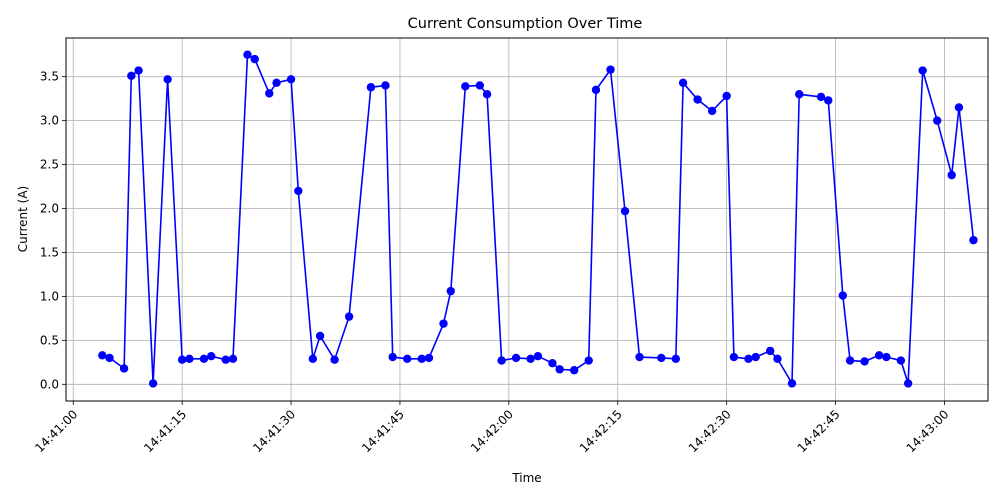  I want to click on y-tick-label: 2.0, so click(49, 209).